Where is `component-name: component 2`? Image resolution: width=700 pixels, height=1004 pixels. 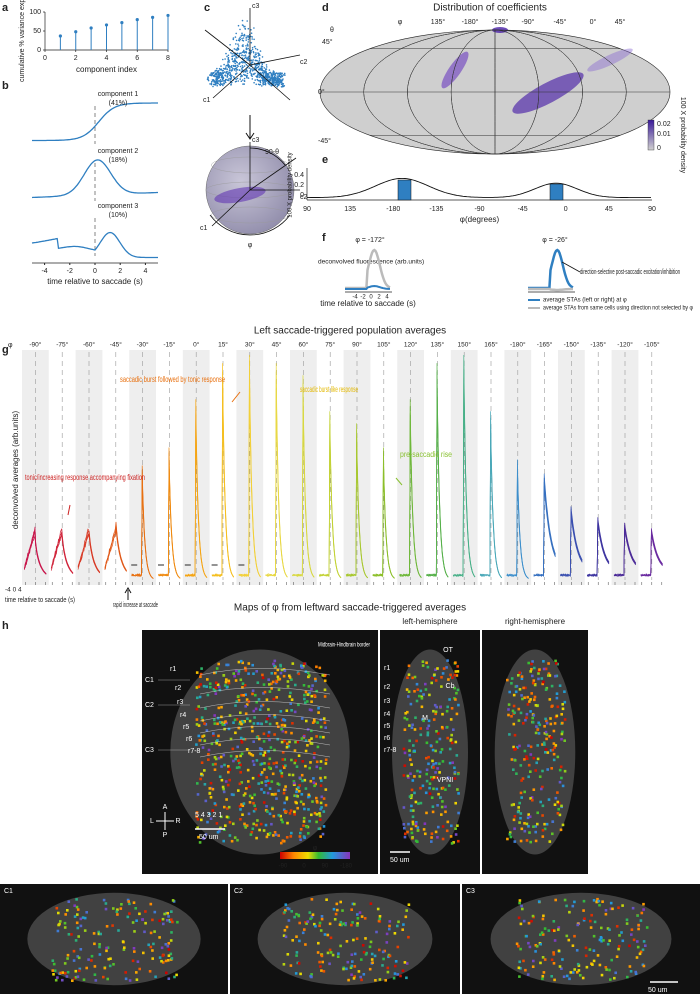 component-name: component 2 is located at coordinates (118, 151).